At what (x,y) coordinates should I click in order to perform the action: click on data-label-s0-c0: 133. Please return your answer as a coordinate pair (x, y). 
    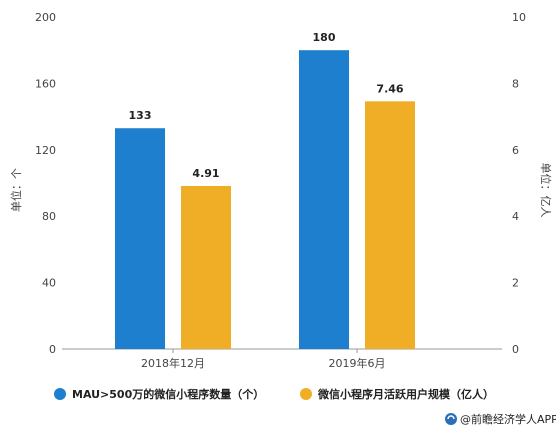
    Looking at the image, I should click on (140, 115).